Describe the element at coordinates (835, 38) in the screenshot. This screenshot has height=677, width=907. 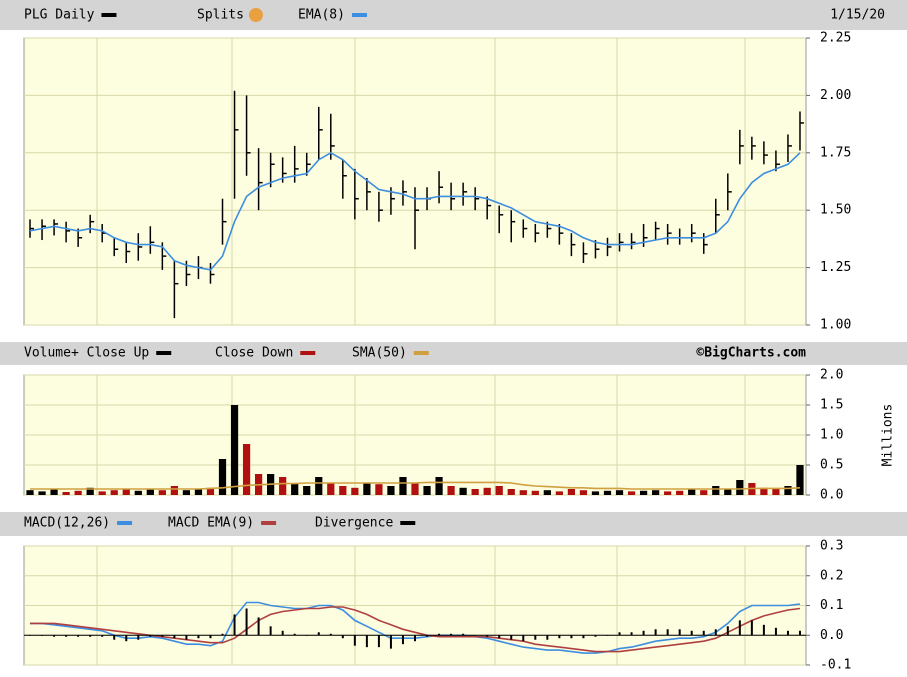
I see `y-tick-label: 2.25` at that location.